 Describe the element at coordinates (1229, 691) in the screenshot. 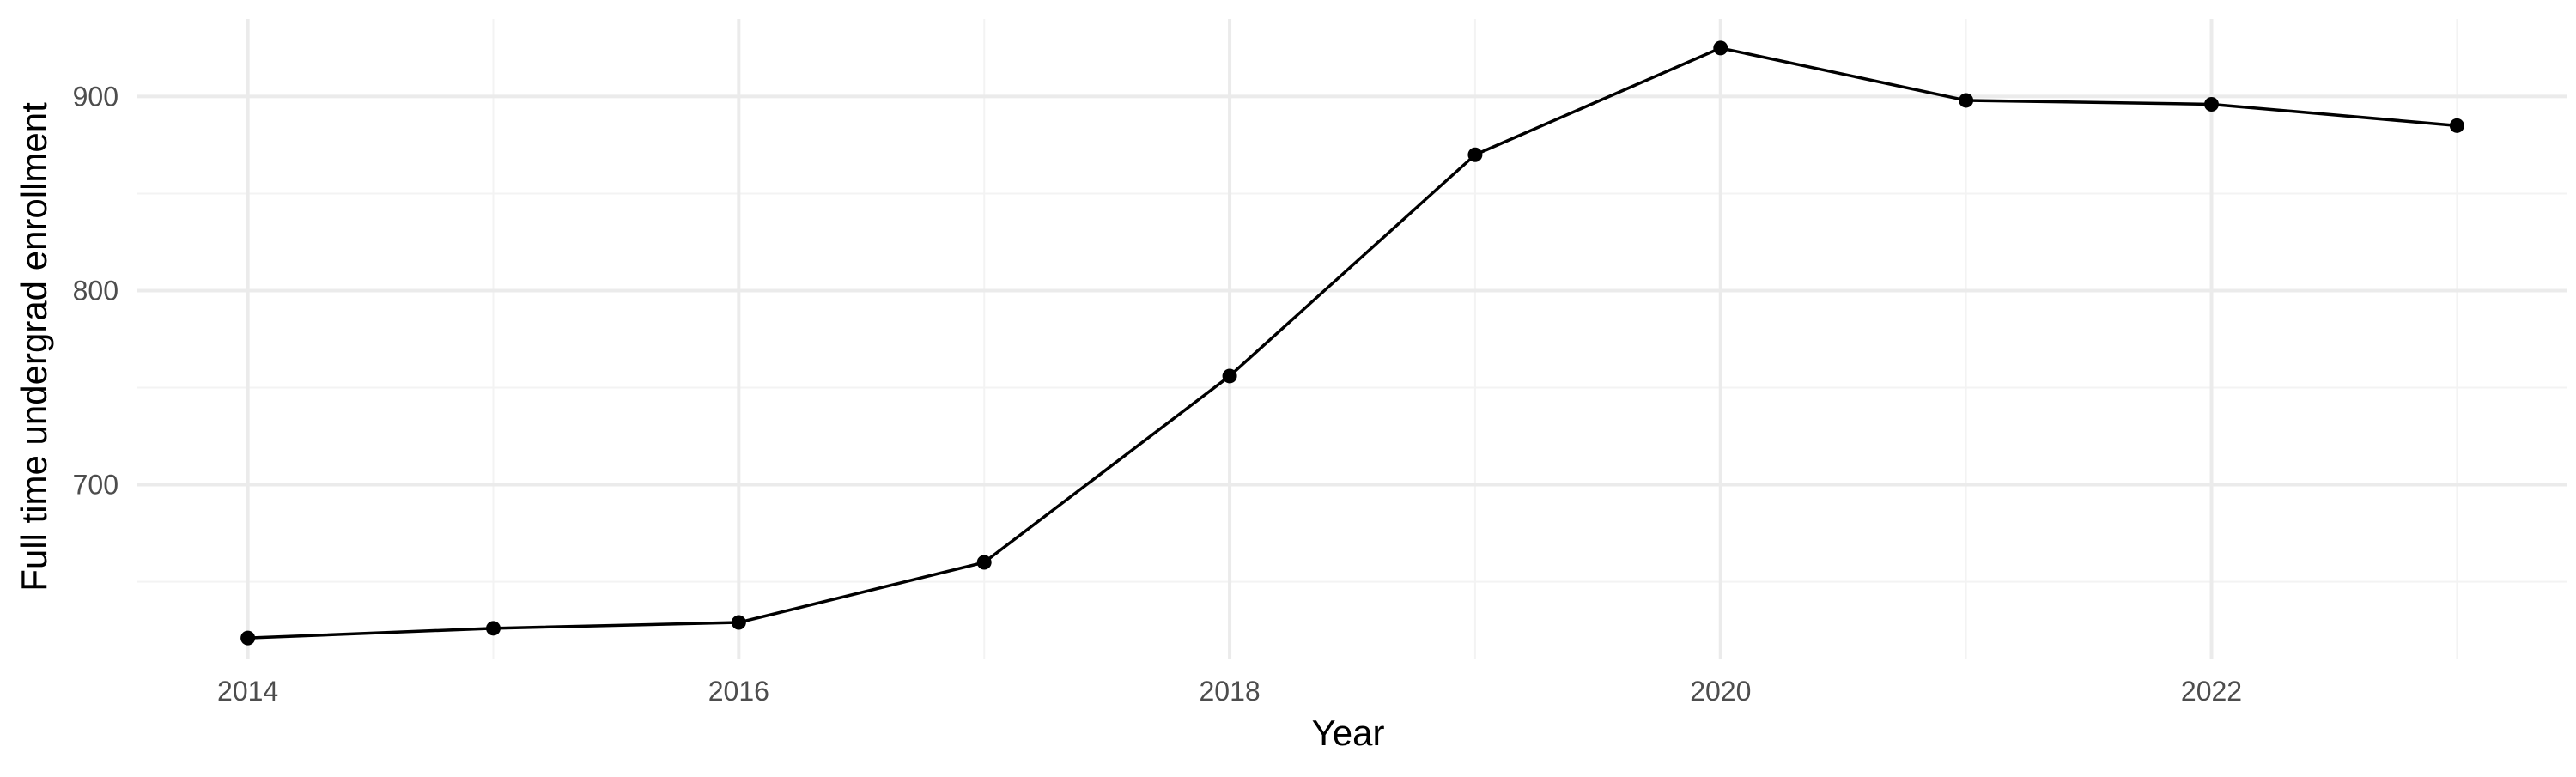

I see `x-tick-label: 2018` at that location.